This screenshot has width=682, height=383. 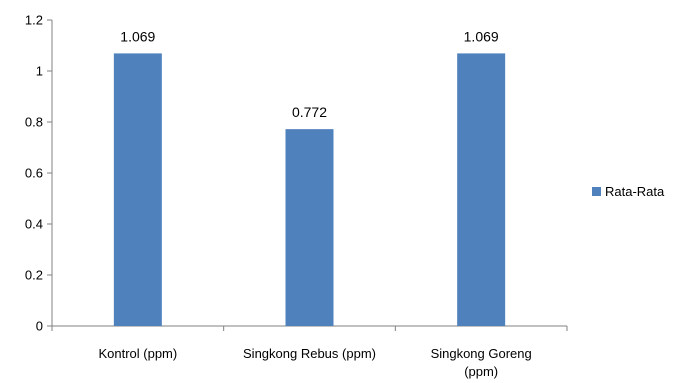 I want to click on legend-swatch, so click(x=596, y=191).